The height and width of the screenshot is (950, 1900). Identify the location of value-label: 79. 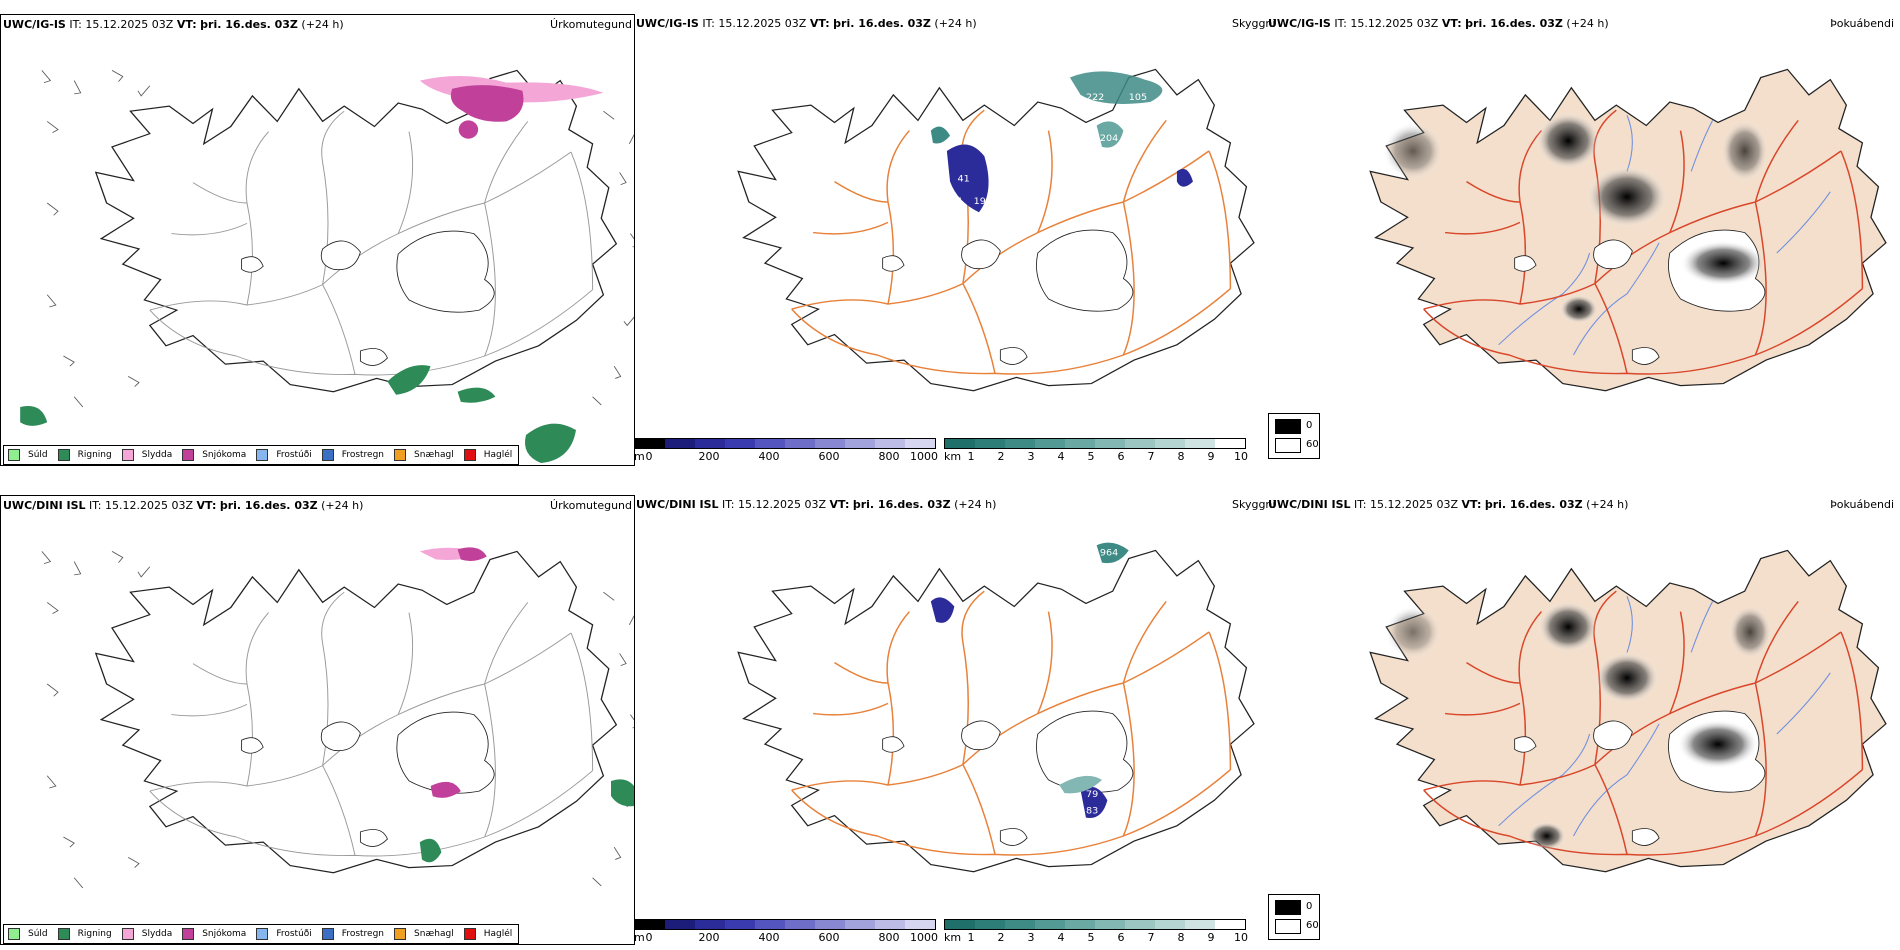
(1092, 794).